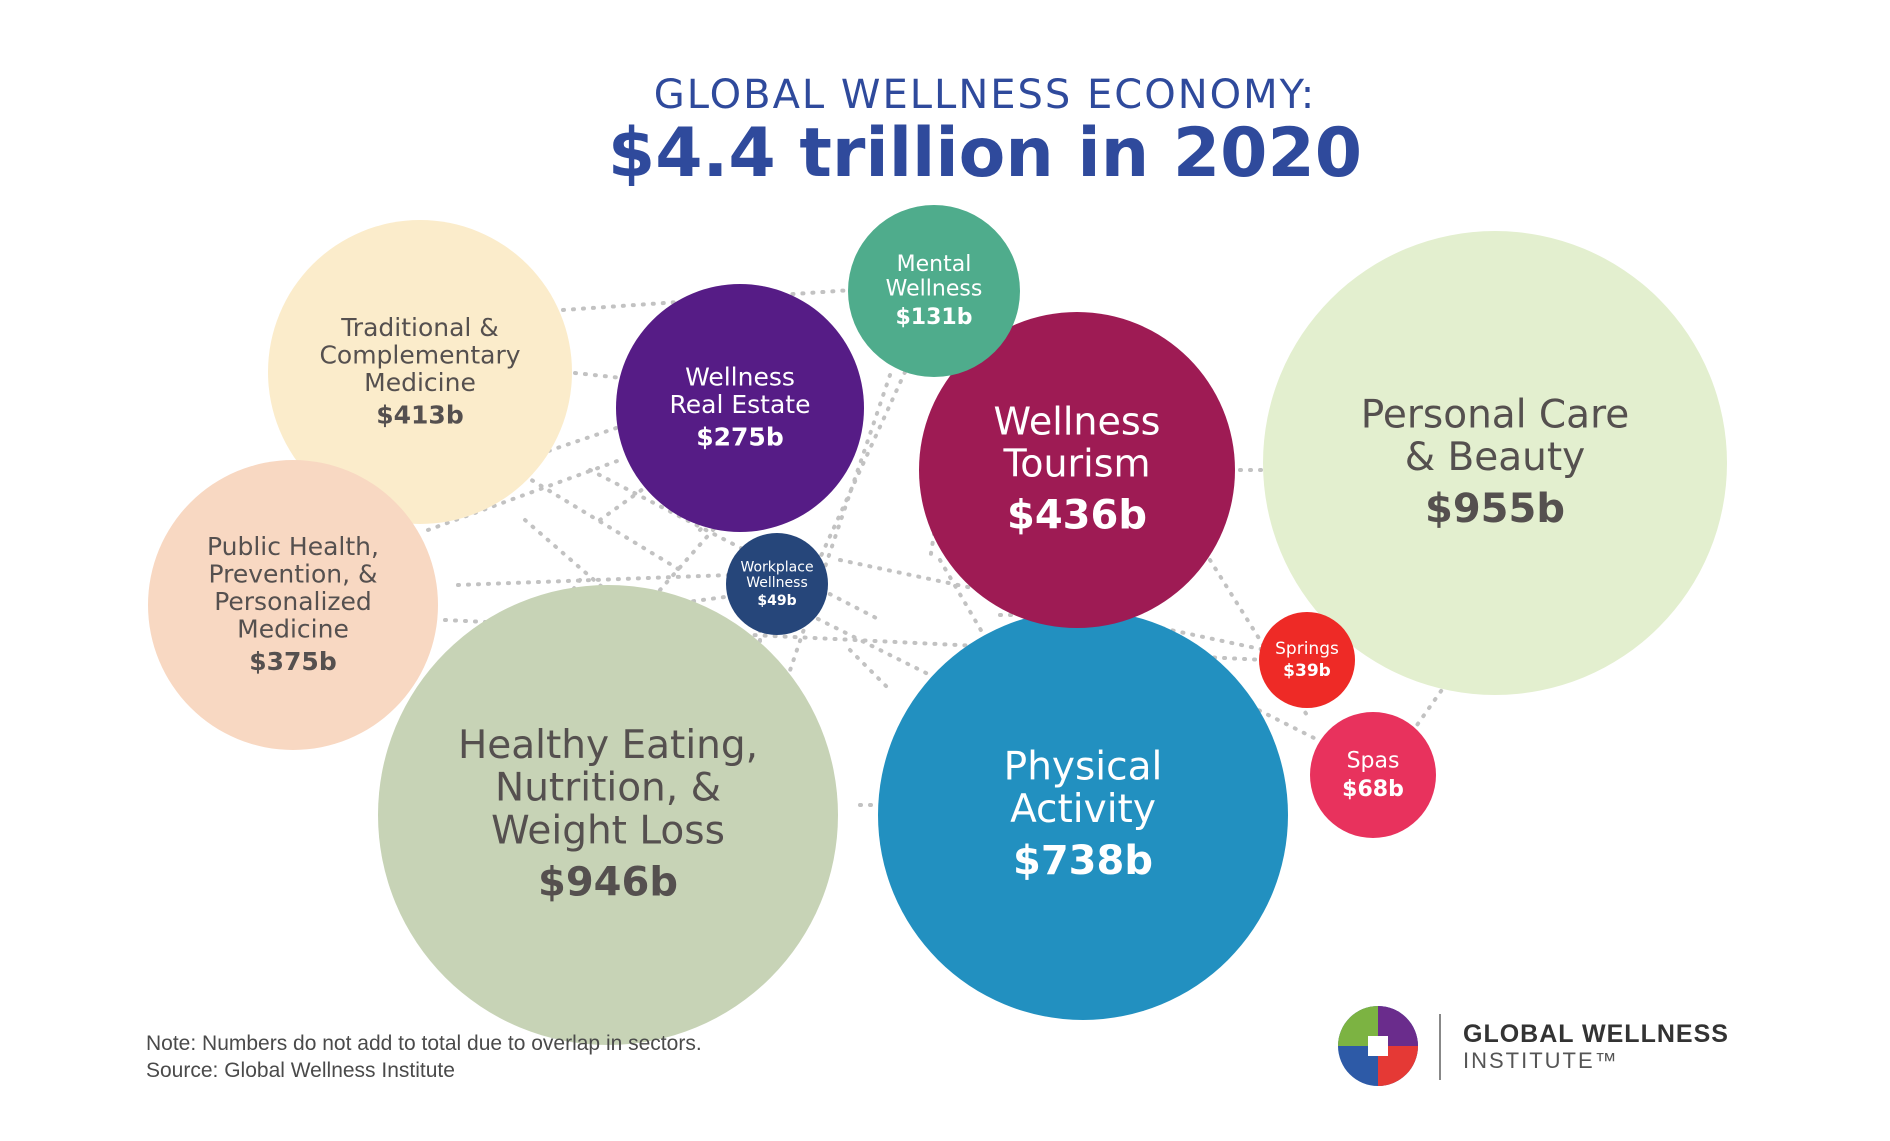  Describe the element at coordinates (1541, 1060) in the screenshot. I see `gwi-name-line2: INSTITUTE™` at that location.